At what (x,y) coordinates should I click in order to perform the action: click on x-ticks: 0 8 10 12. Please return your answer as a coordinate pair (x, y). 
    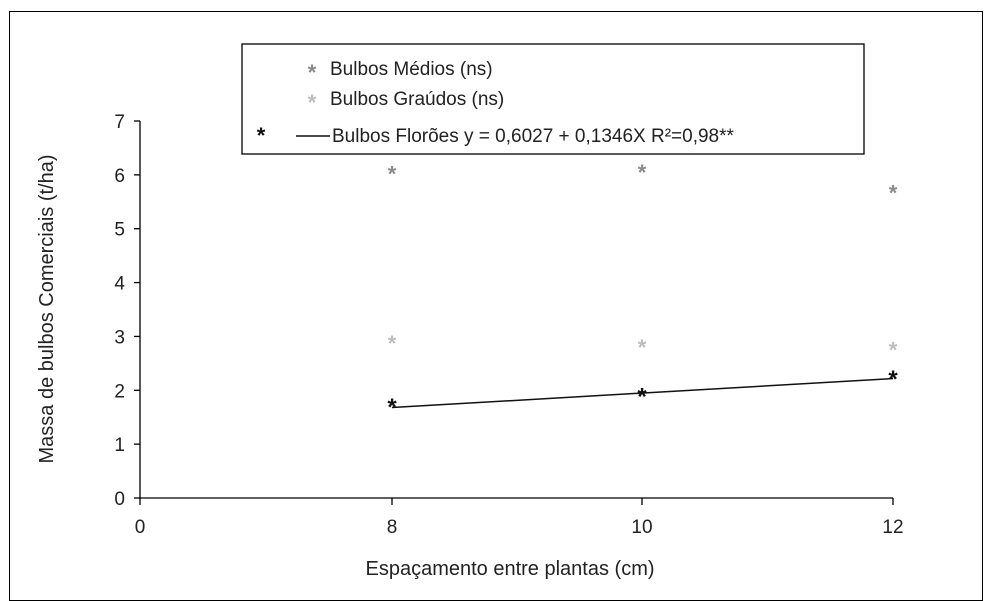
    Looking at the image, I should click on (519, 518).